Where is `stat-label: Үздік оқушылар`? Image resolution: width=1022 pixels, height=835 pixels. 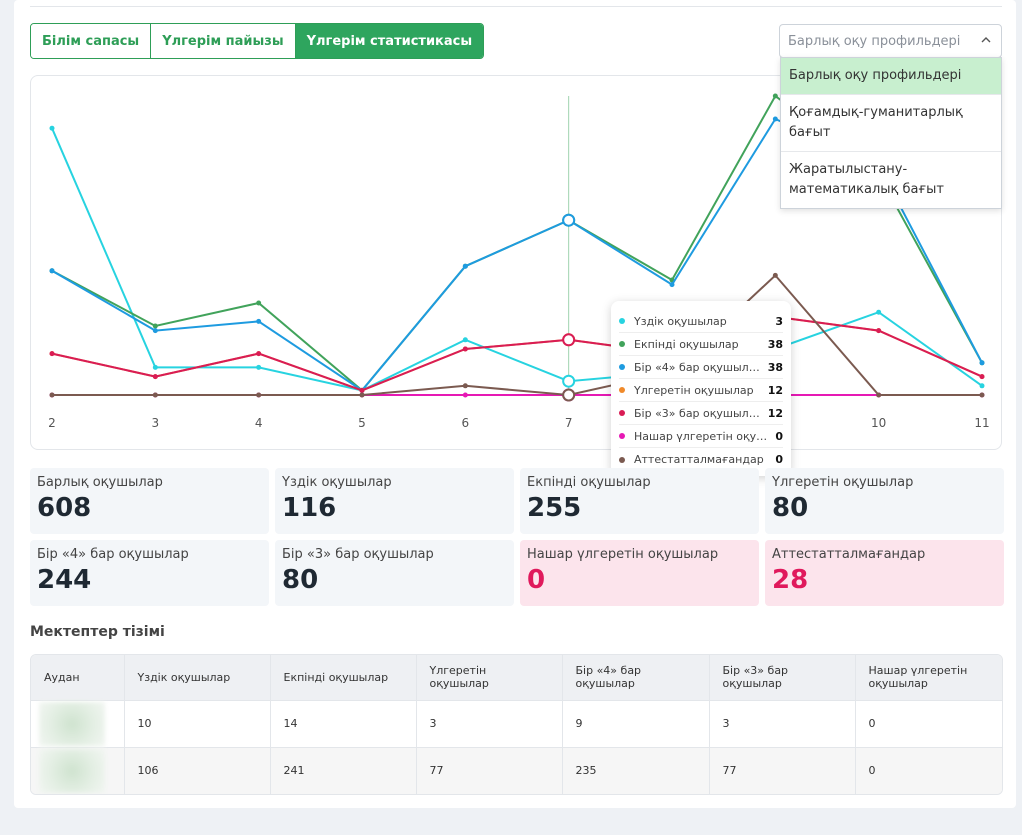 stat-label: Үздік оқушылар is located at coordinates (337, 482).